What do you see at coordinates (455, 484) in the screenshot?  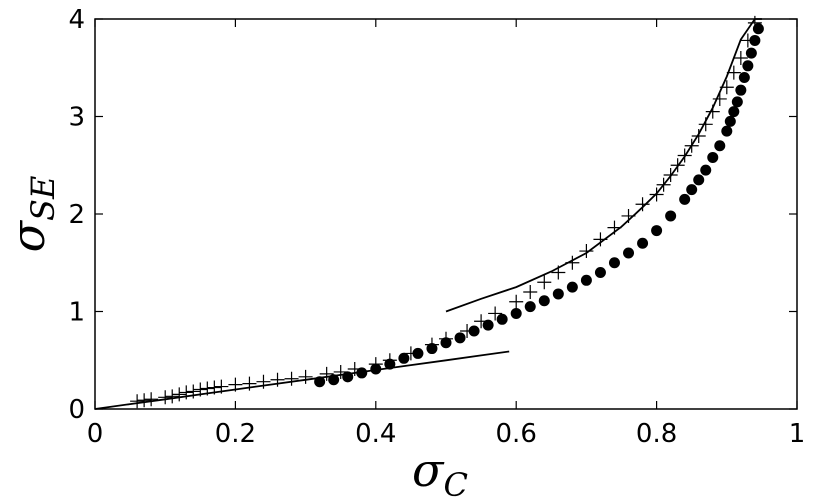 I see `x-axis-label-sub: C` at bounding box center [455, 484].